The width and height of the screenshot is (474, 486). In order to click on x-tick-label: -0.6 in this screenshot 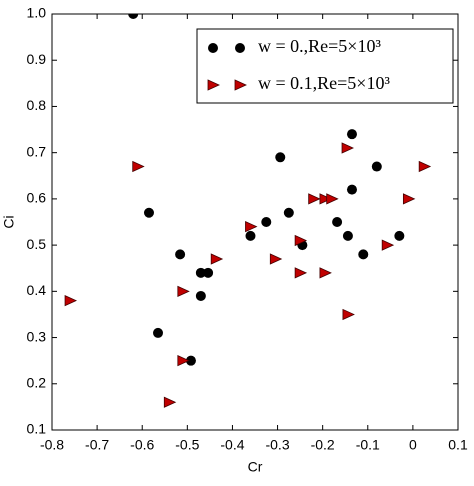, I will do `click(142, 445)`.